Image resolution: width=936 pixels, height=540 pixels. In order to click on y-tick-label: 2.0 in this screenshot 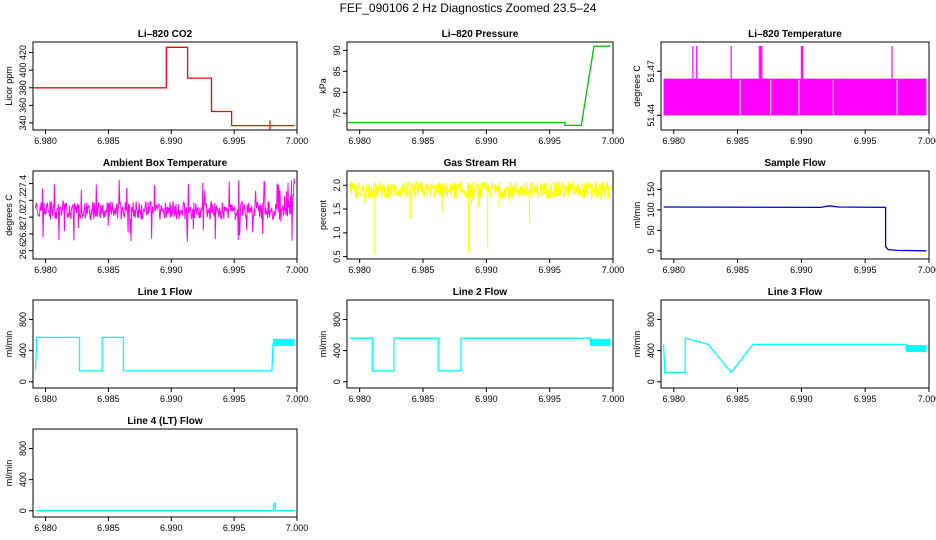, I will do `click(337, 185)`.